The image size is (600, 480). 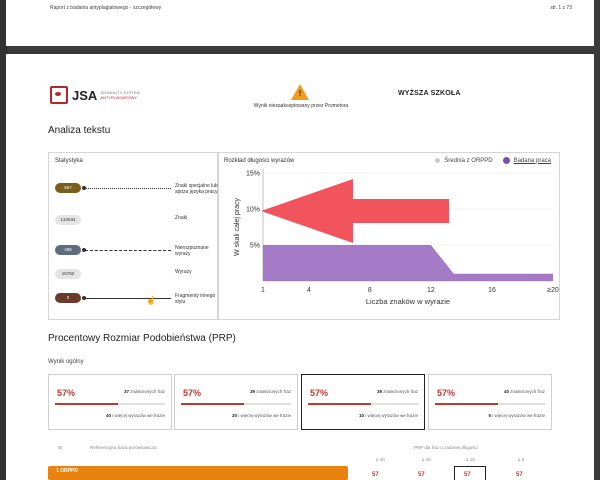 I want to click on logo-subtitle: JEDNOLITY SYSTEM ANTYPLAGIATOWY, so click(x=120, y=95).